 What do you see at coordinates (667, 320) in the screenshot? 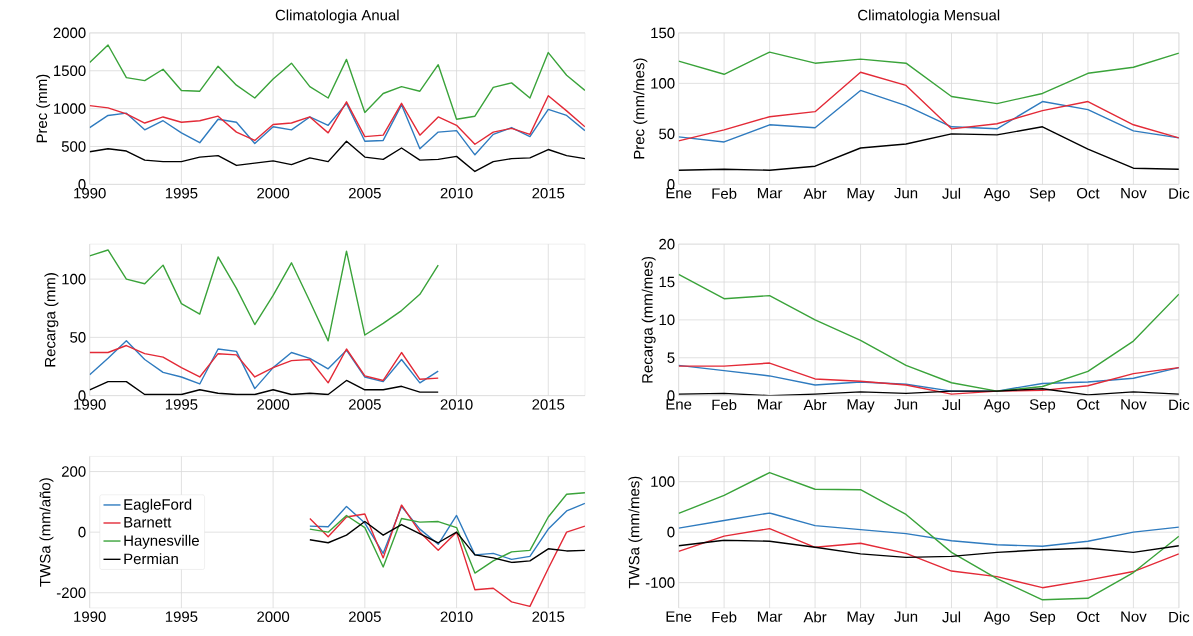
I see `y-tick-label: 10` at bounding box center [667, 320].